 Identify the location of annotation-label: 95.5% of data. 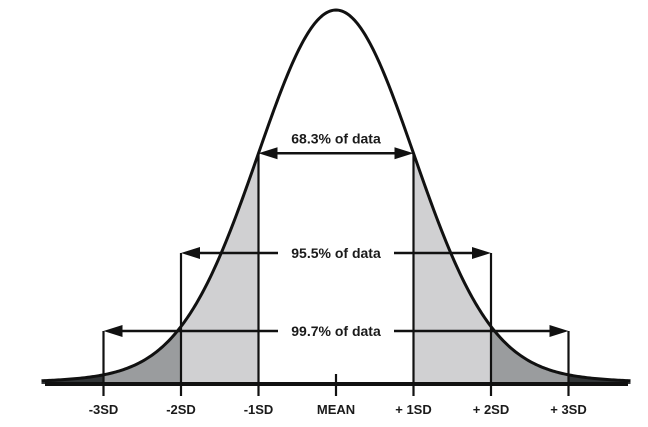
(336, 253).